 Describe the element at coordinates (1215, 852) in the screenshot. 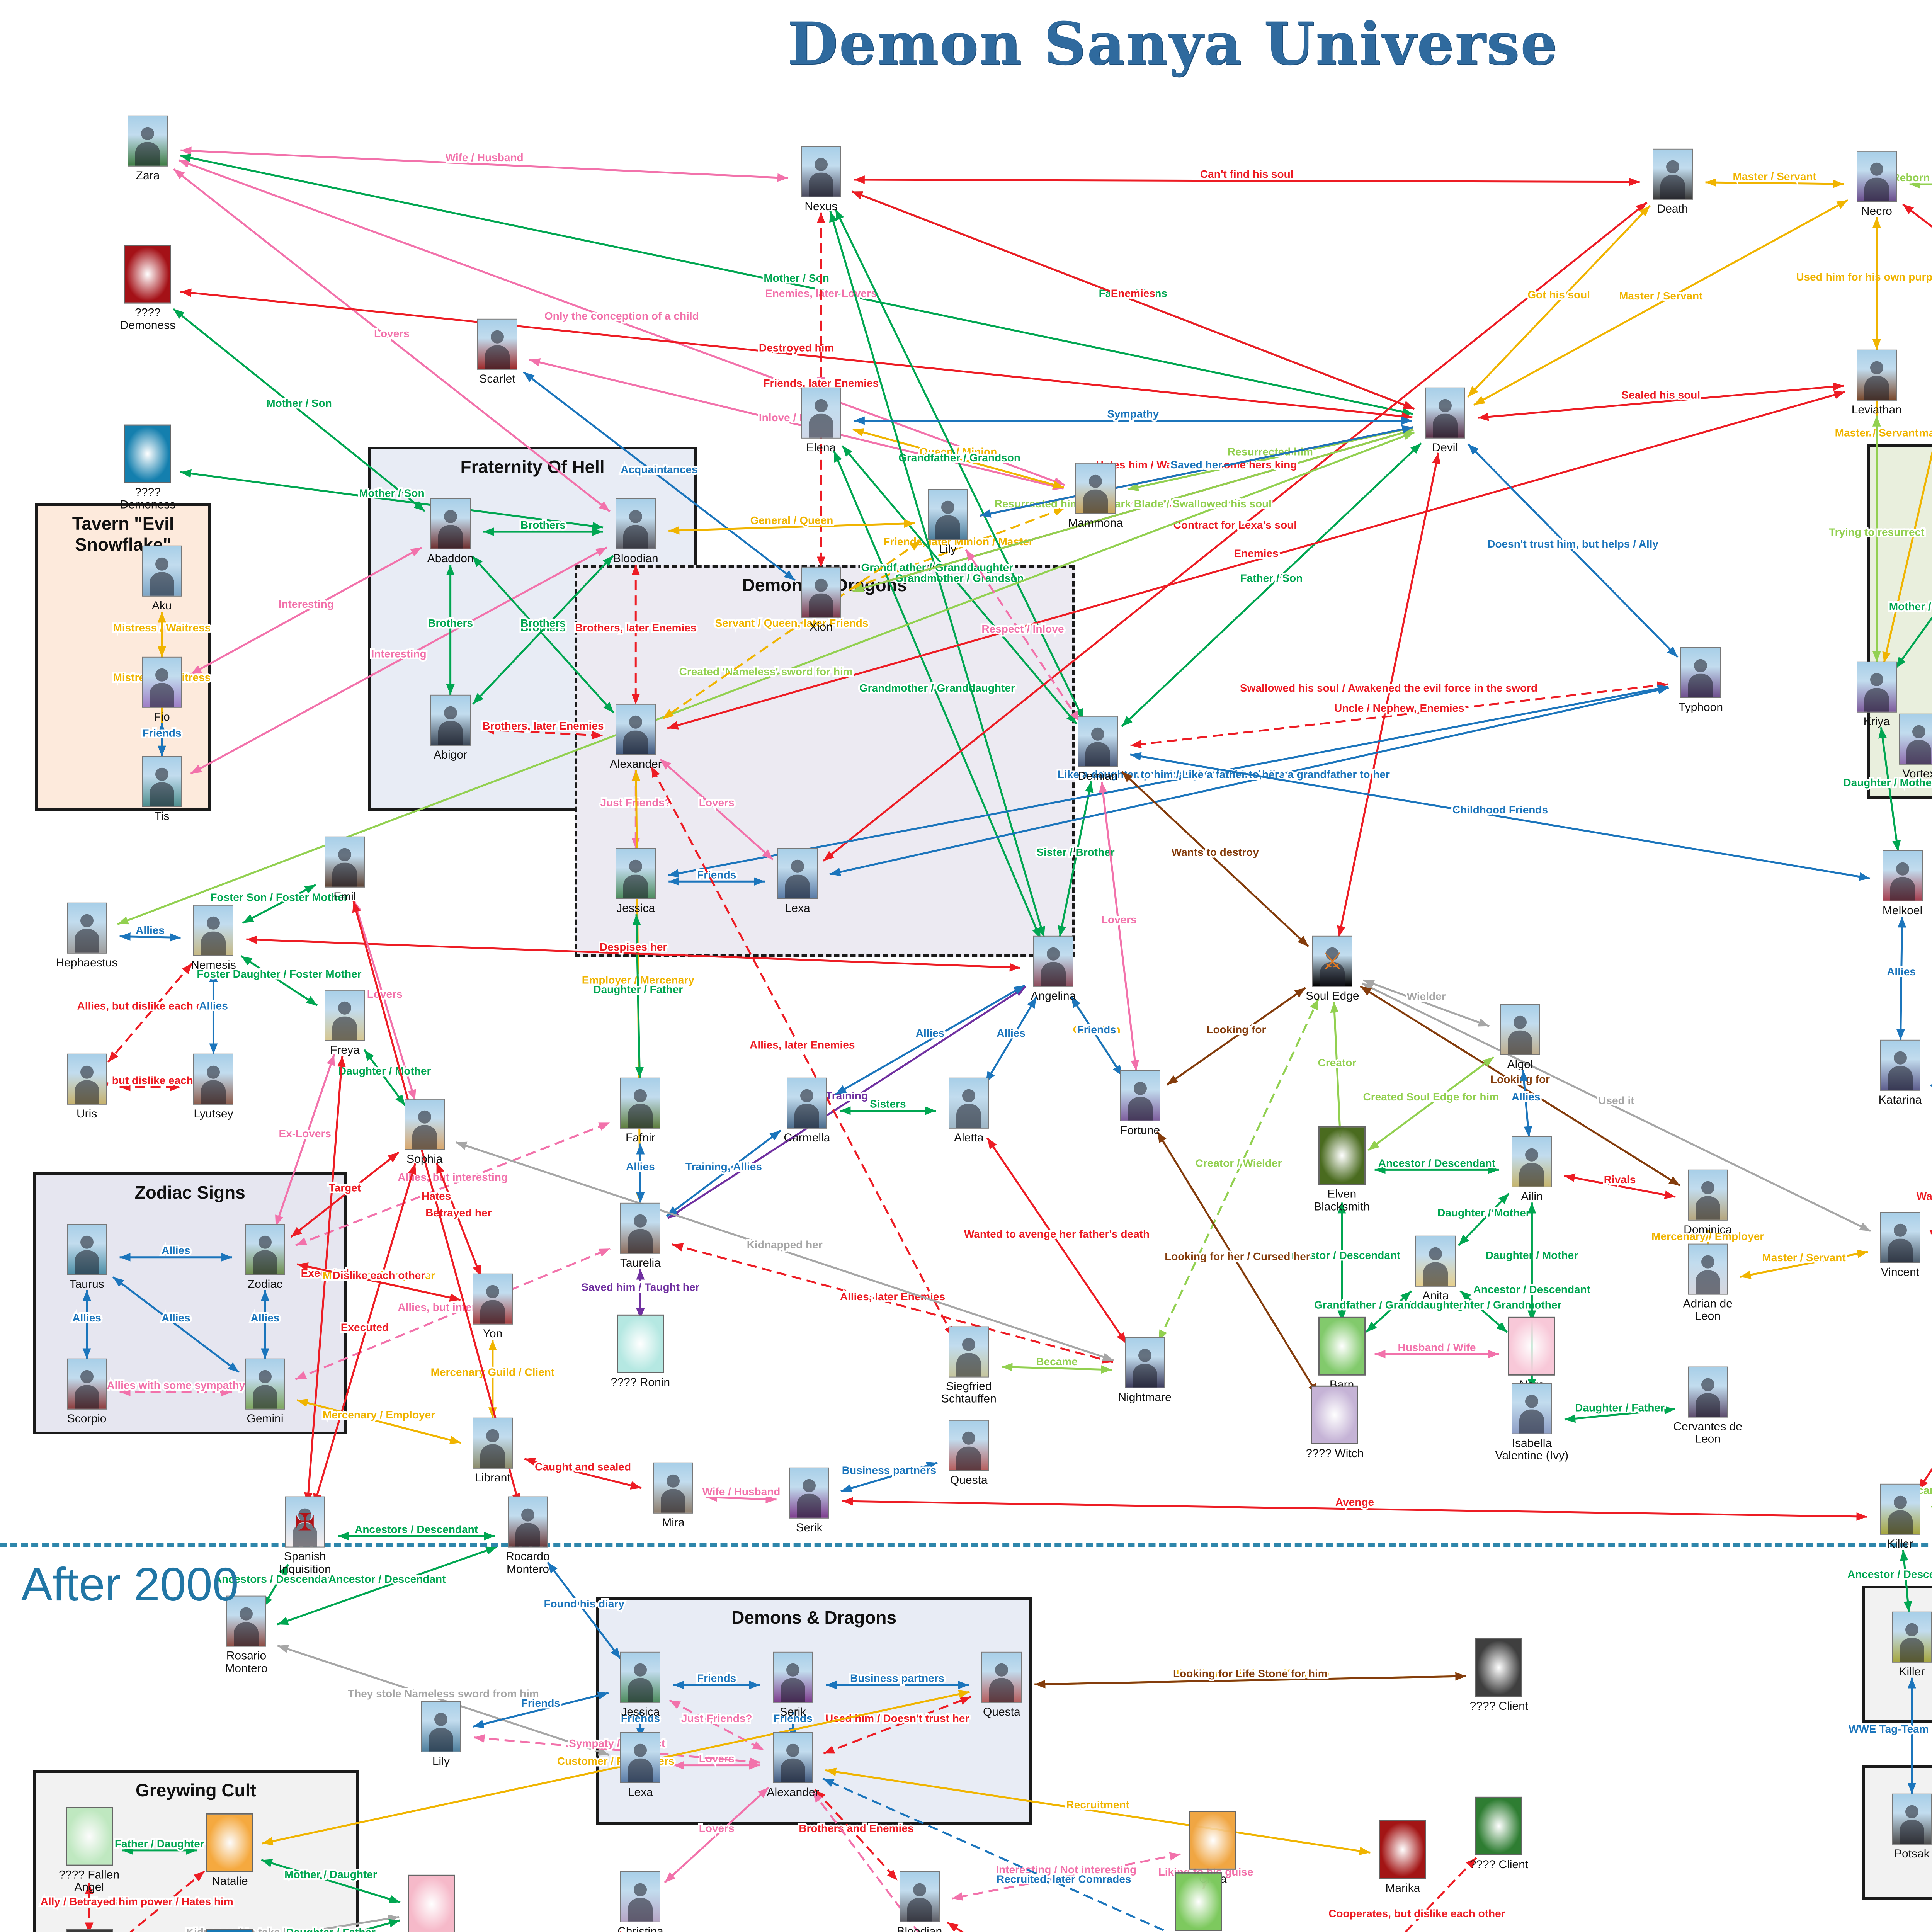

I see `edge-label-demian-soul_edge: Wants to destroy` at that location.